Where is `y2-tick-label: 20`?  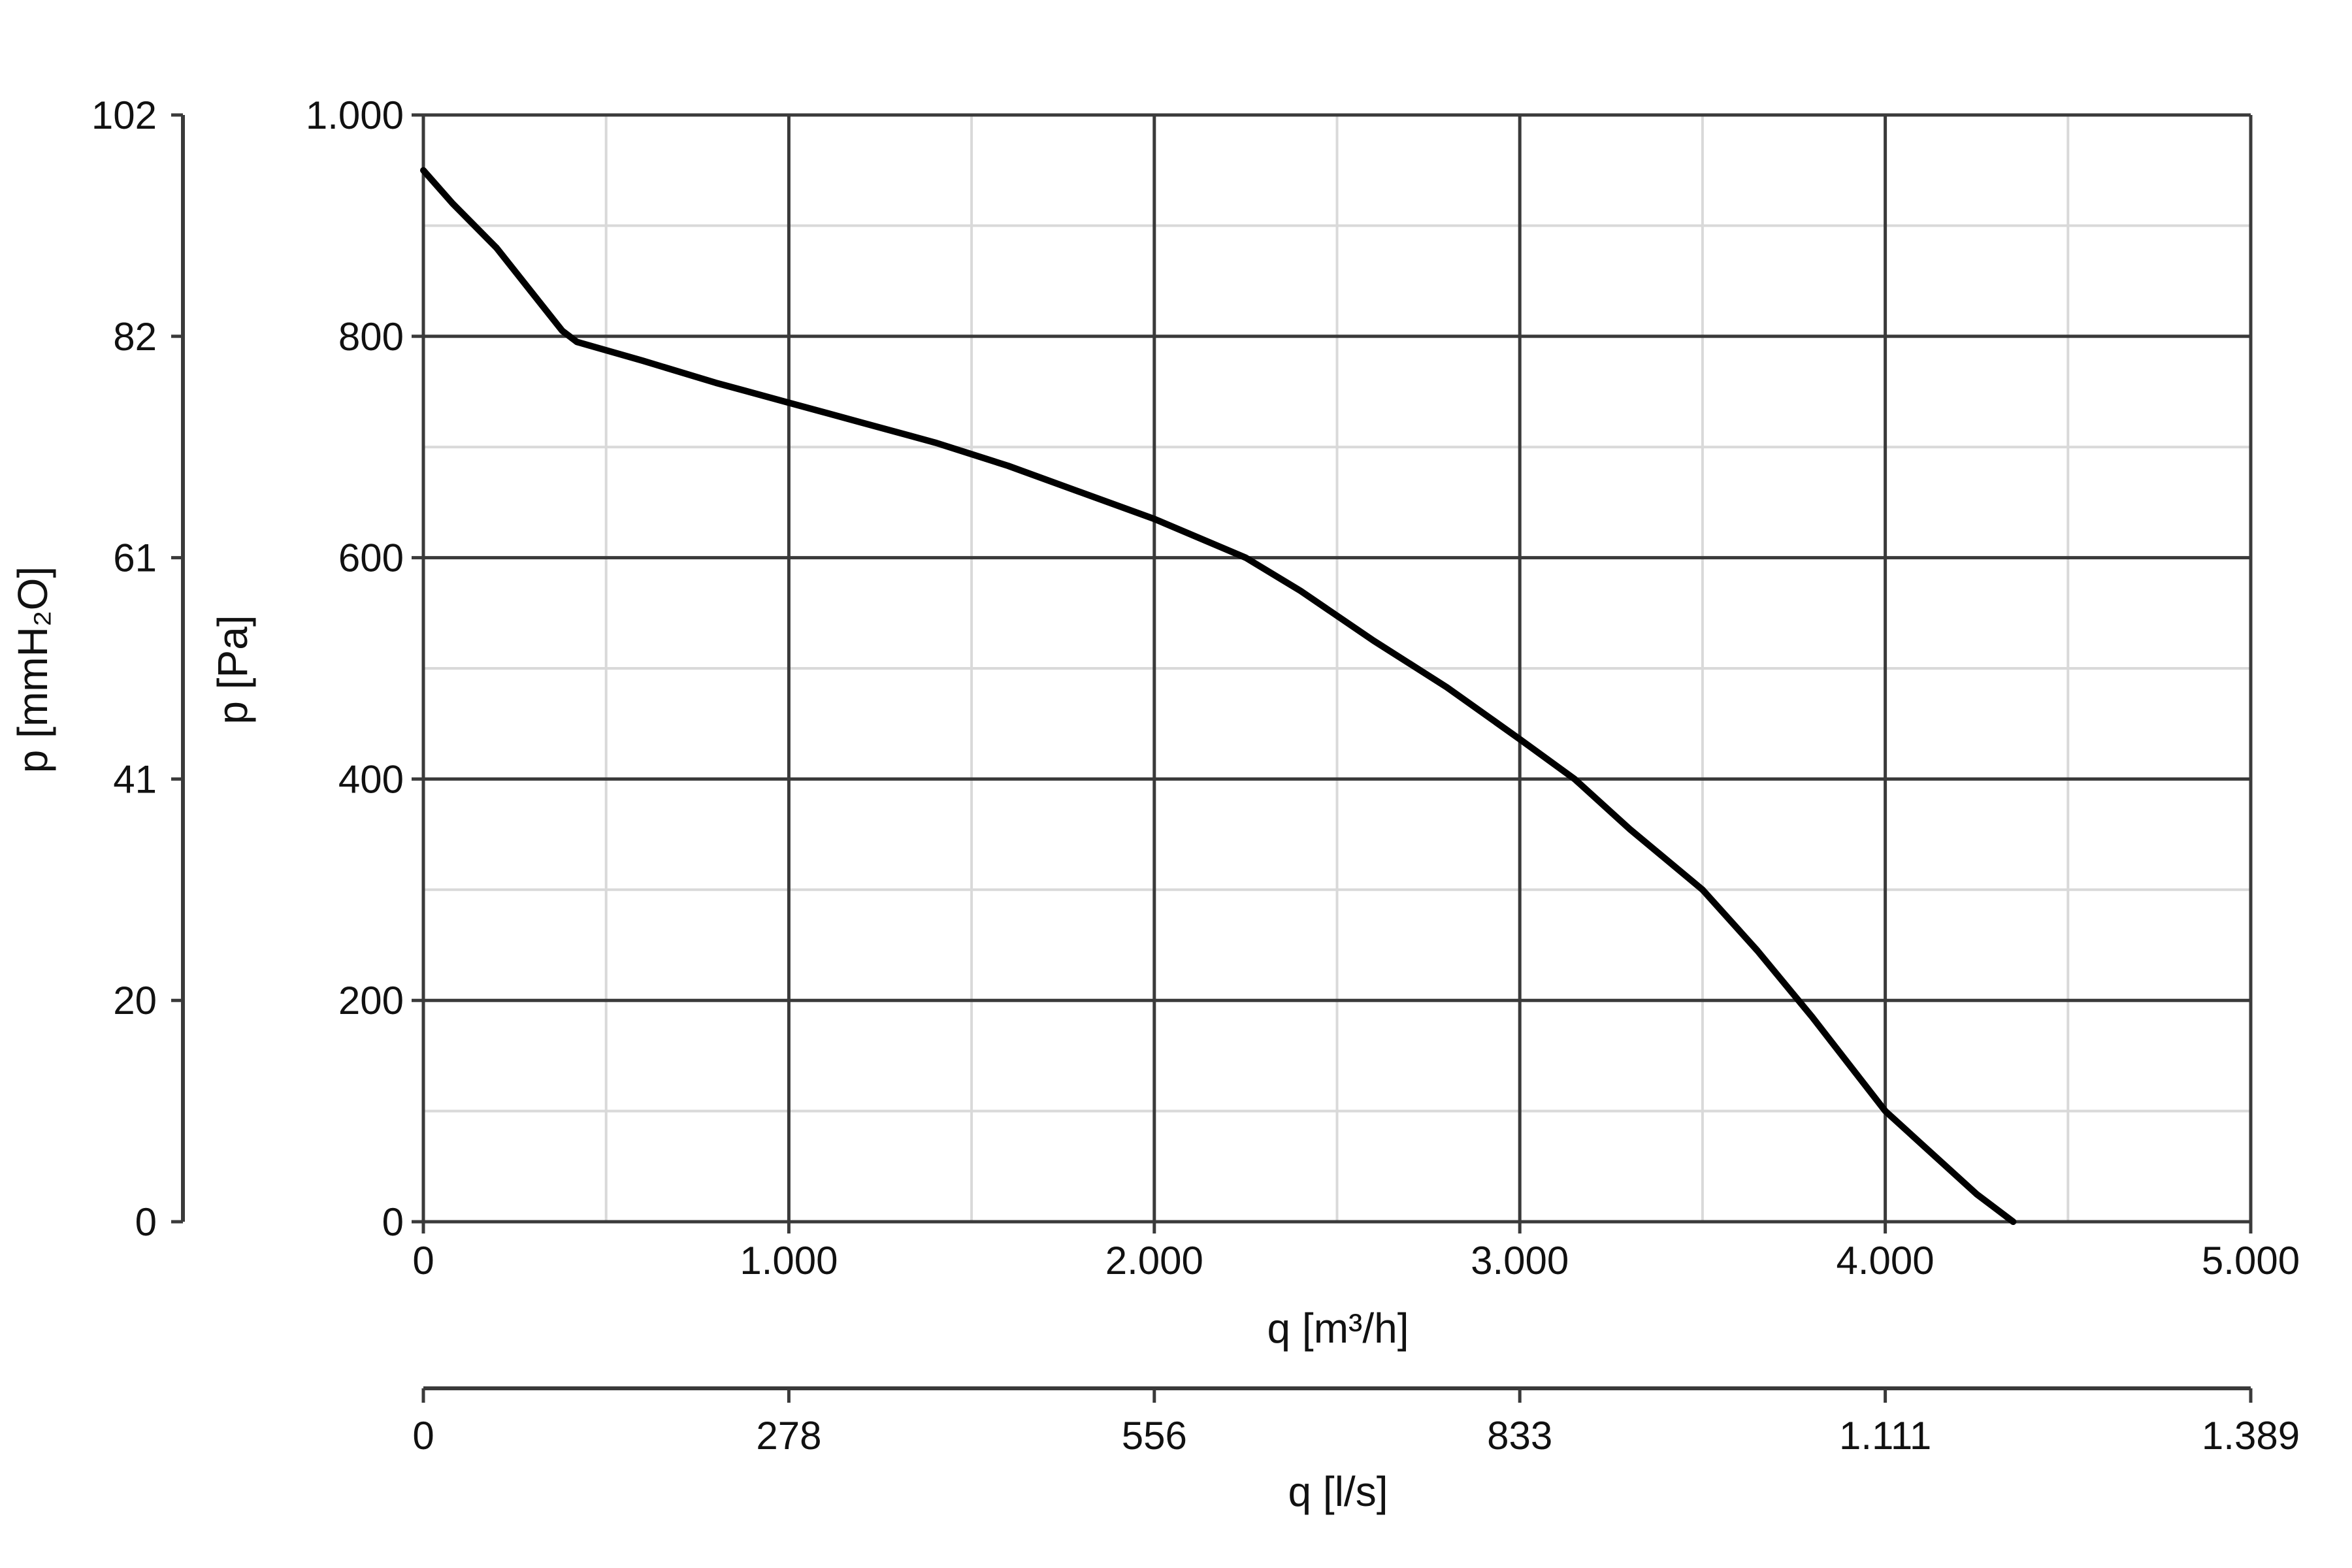
y2-tick-label: 20 is located at coordinates (135, 1000).